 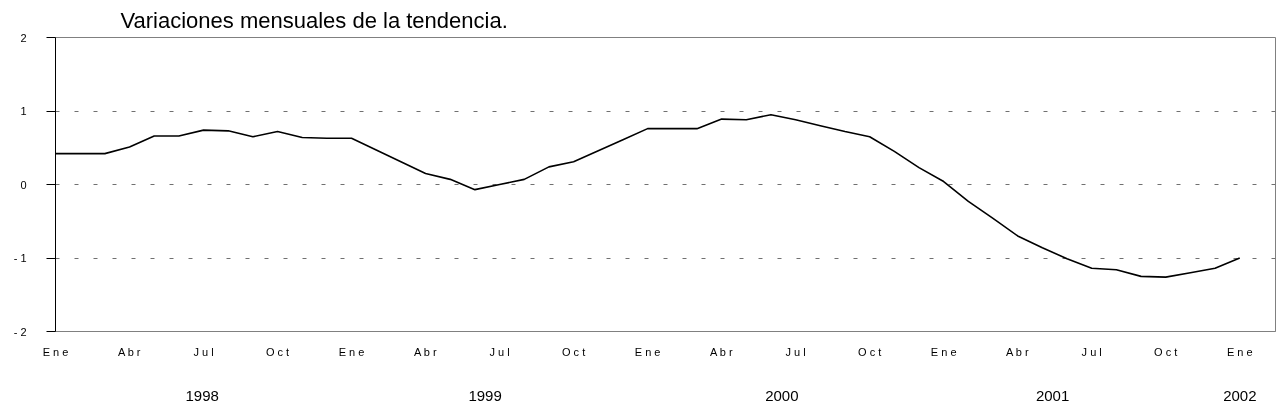 I want to click on x2-tick-label: 1998, so click(x=202, y=394).